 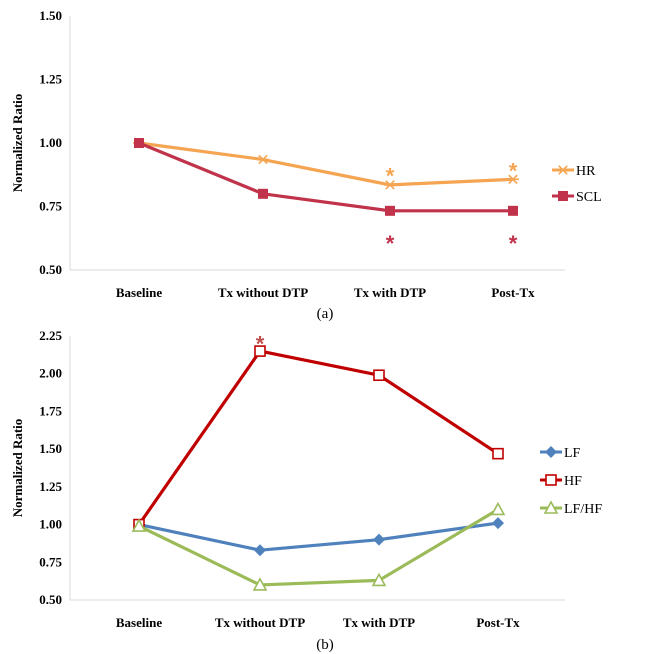 What do you see at coordinates (325, 314) in the screenshot?
I see `chart-caption: (a)` at bounding box center [325, 314].